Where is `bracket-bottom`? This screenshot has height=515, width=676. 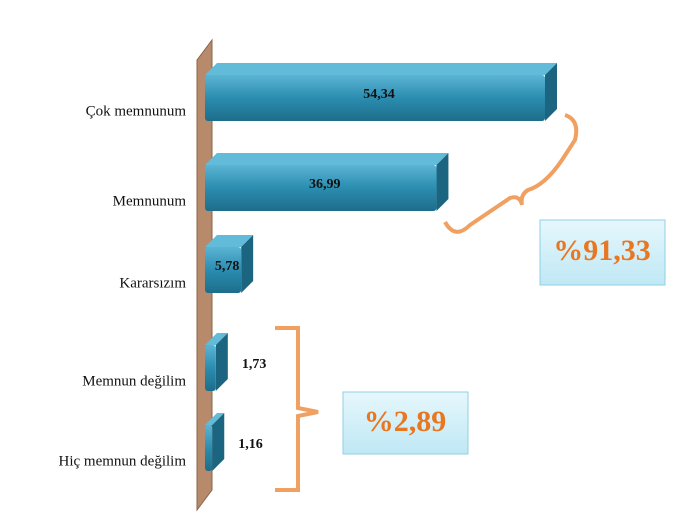 bracket-bottom is located at coordinates (297, 409).